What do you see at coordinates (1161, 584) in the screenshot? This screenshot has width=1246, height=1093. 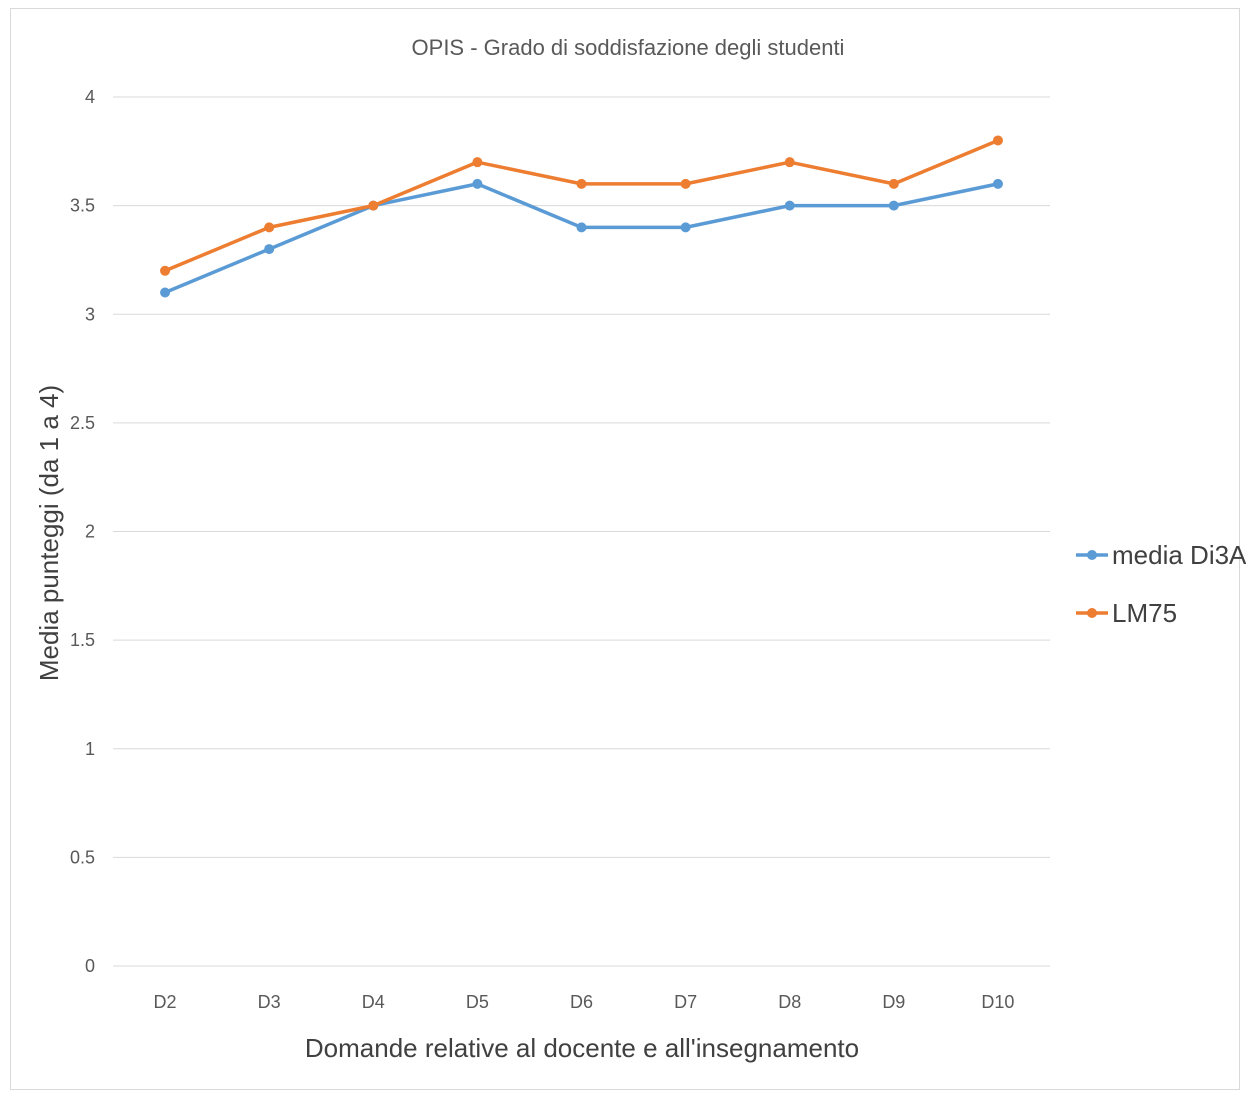 I see `legend: media Di3A LM75` at bounding box center [1161, 584].